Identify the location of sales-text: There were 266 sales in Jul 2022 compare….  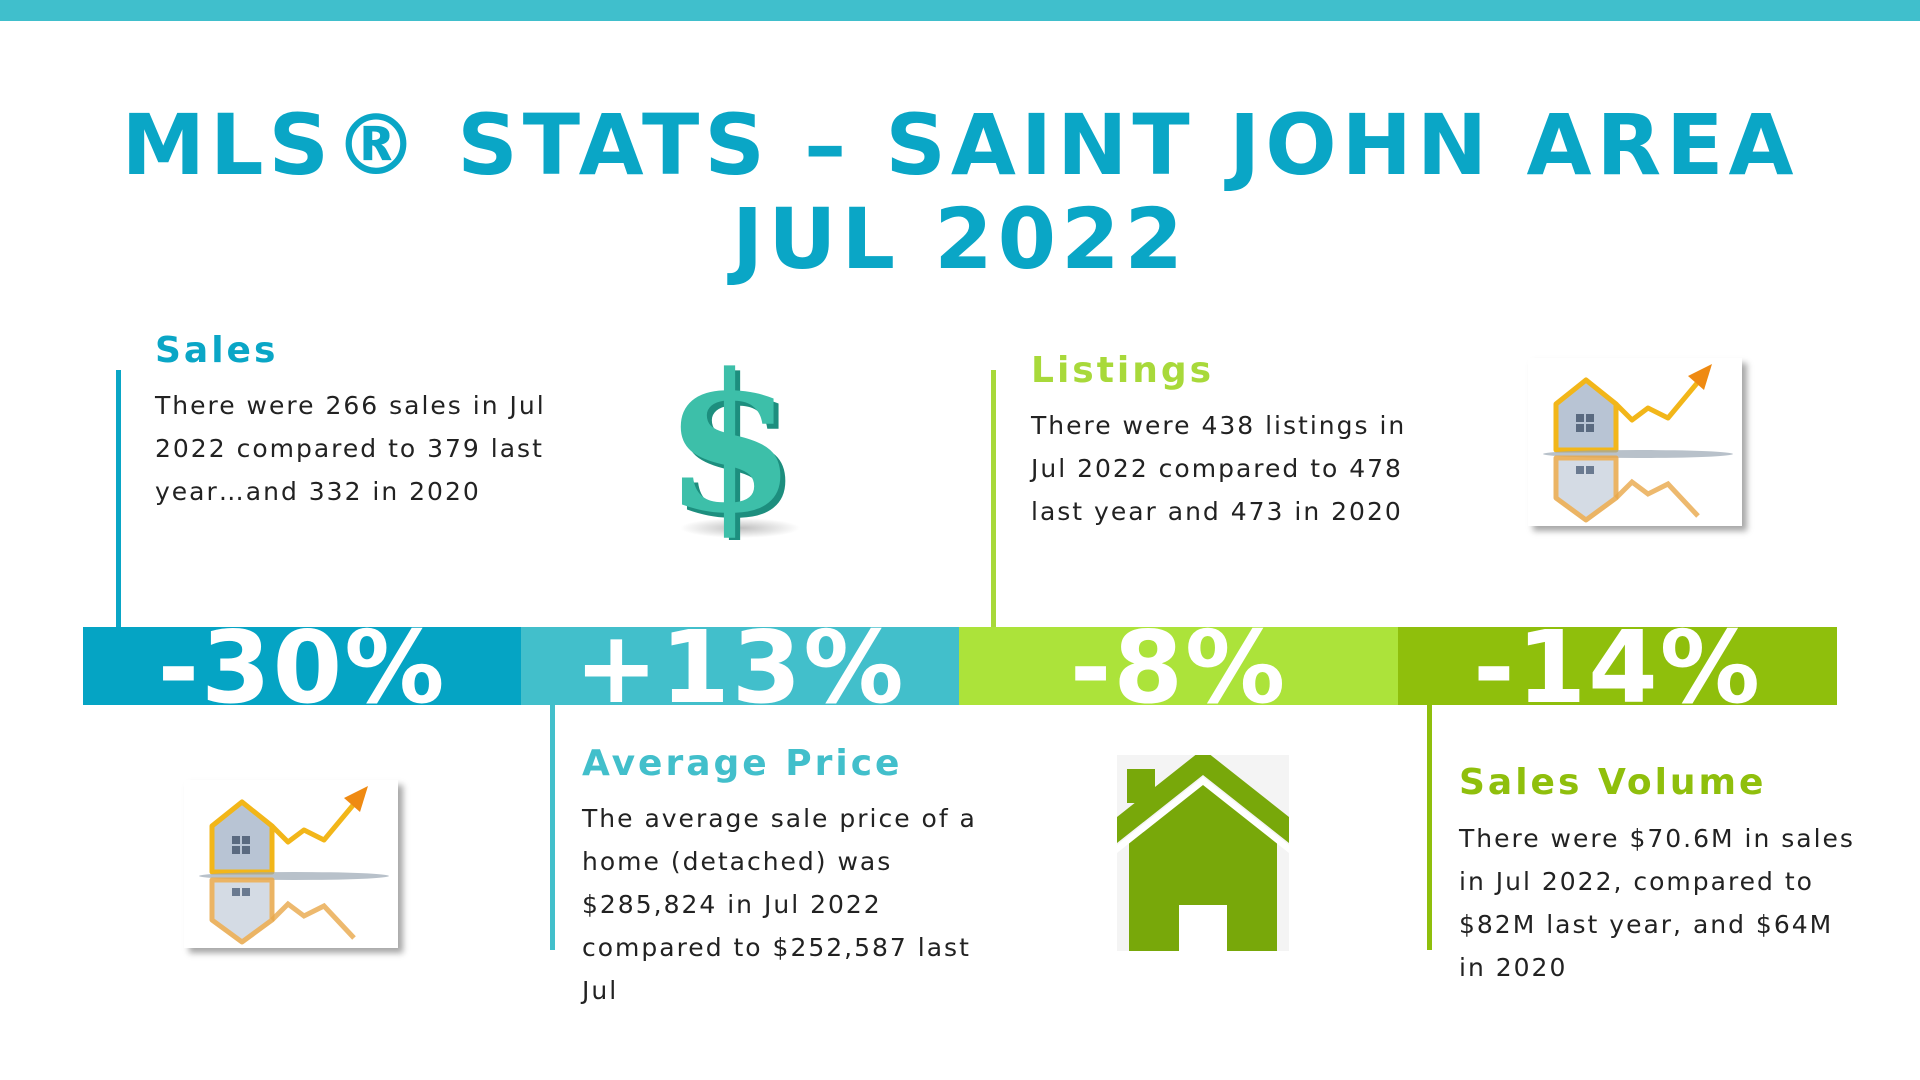
(350, 448).